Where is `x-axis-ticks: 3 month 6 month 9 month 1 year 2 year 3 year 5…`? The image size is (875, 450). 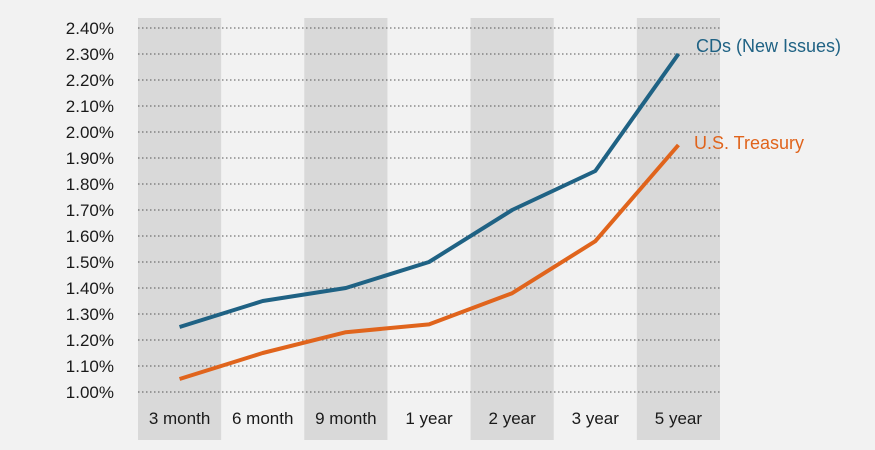
x-axis-ticks: 3 month 6 month 9 month 1 year 2 year 3 year 5… is located at coordinates (426, 418).